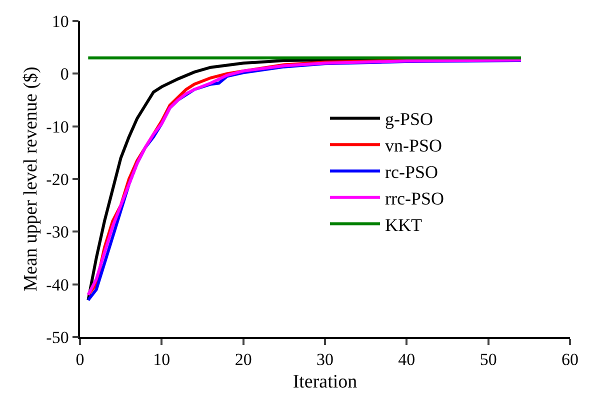 The width and height of the screenshot is (610, 400). Describe the element at coordinates (325, 360) in the screenshot. I see `x-tick-label: 30` at that location.